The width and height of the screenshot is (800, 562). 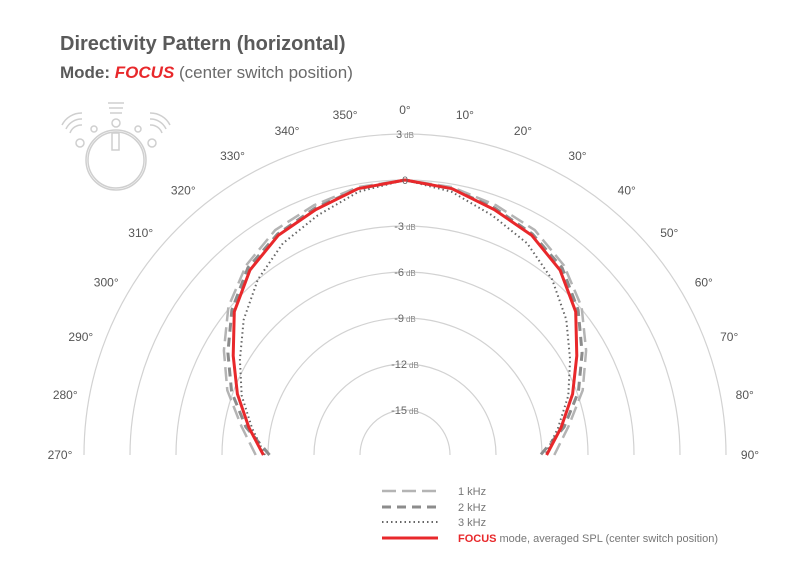 What do you see at coordinates (232, 156) in the screenshot?
I see `angle-label: 330°` at bounding box center [232, 156].